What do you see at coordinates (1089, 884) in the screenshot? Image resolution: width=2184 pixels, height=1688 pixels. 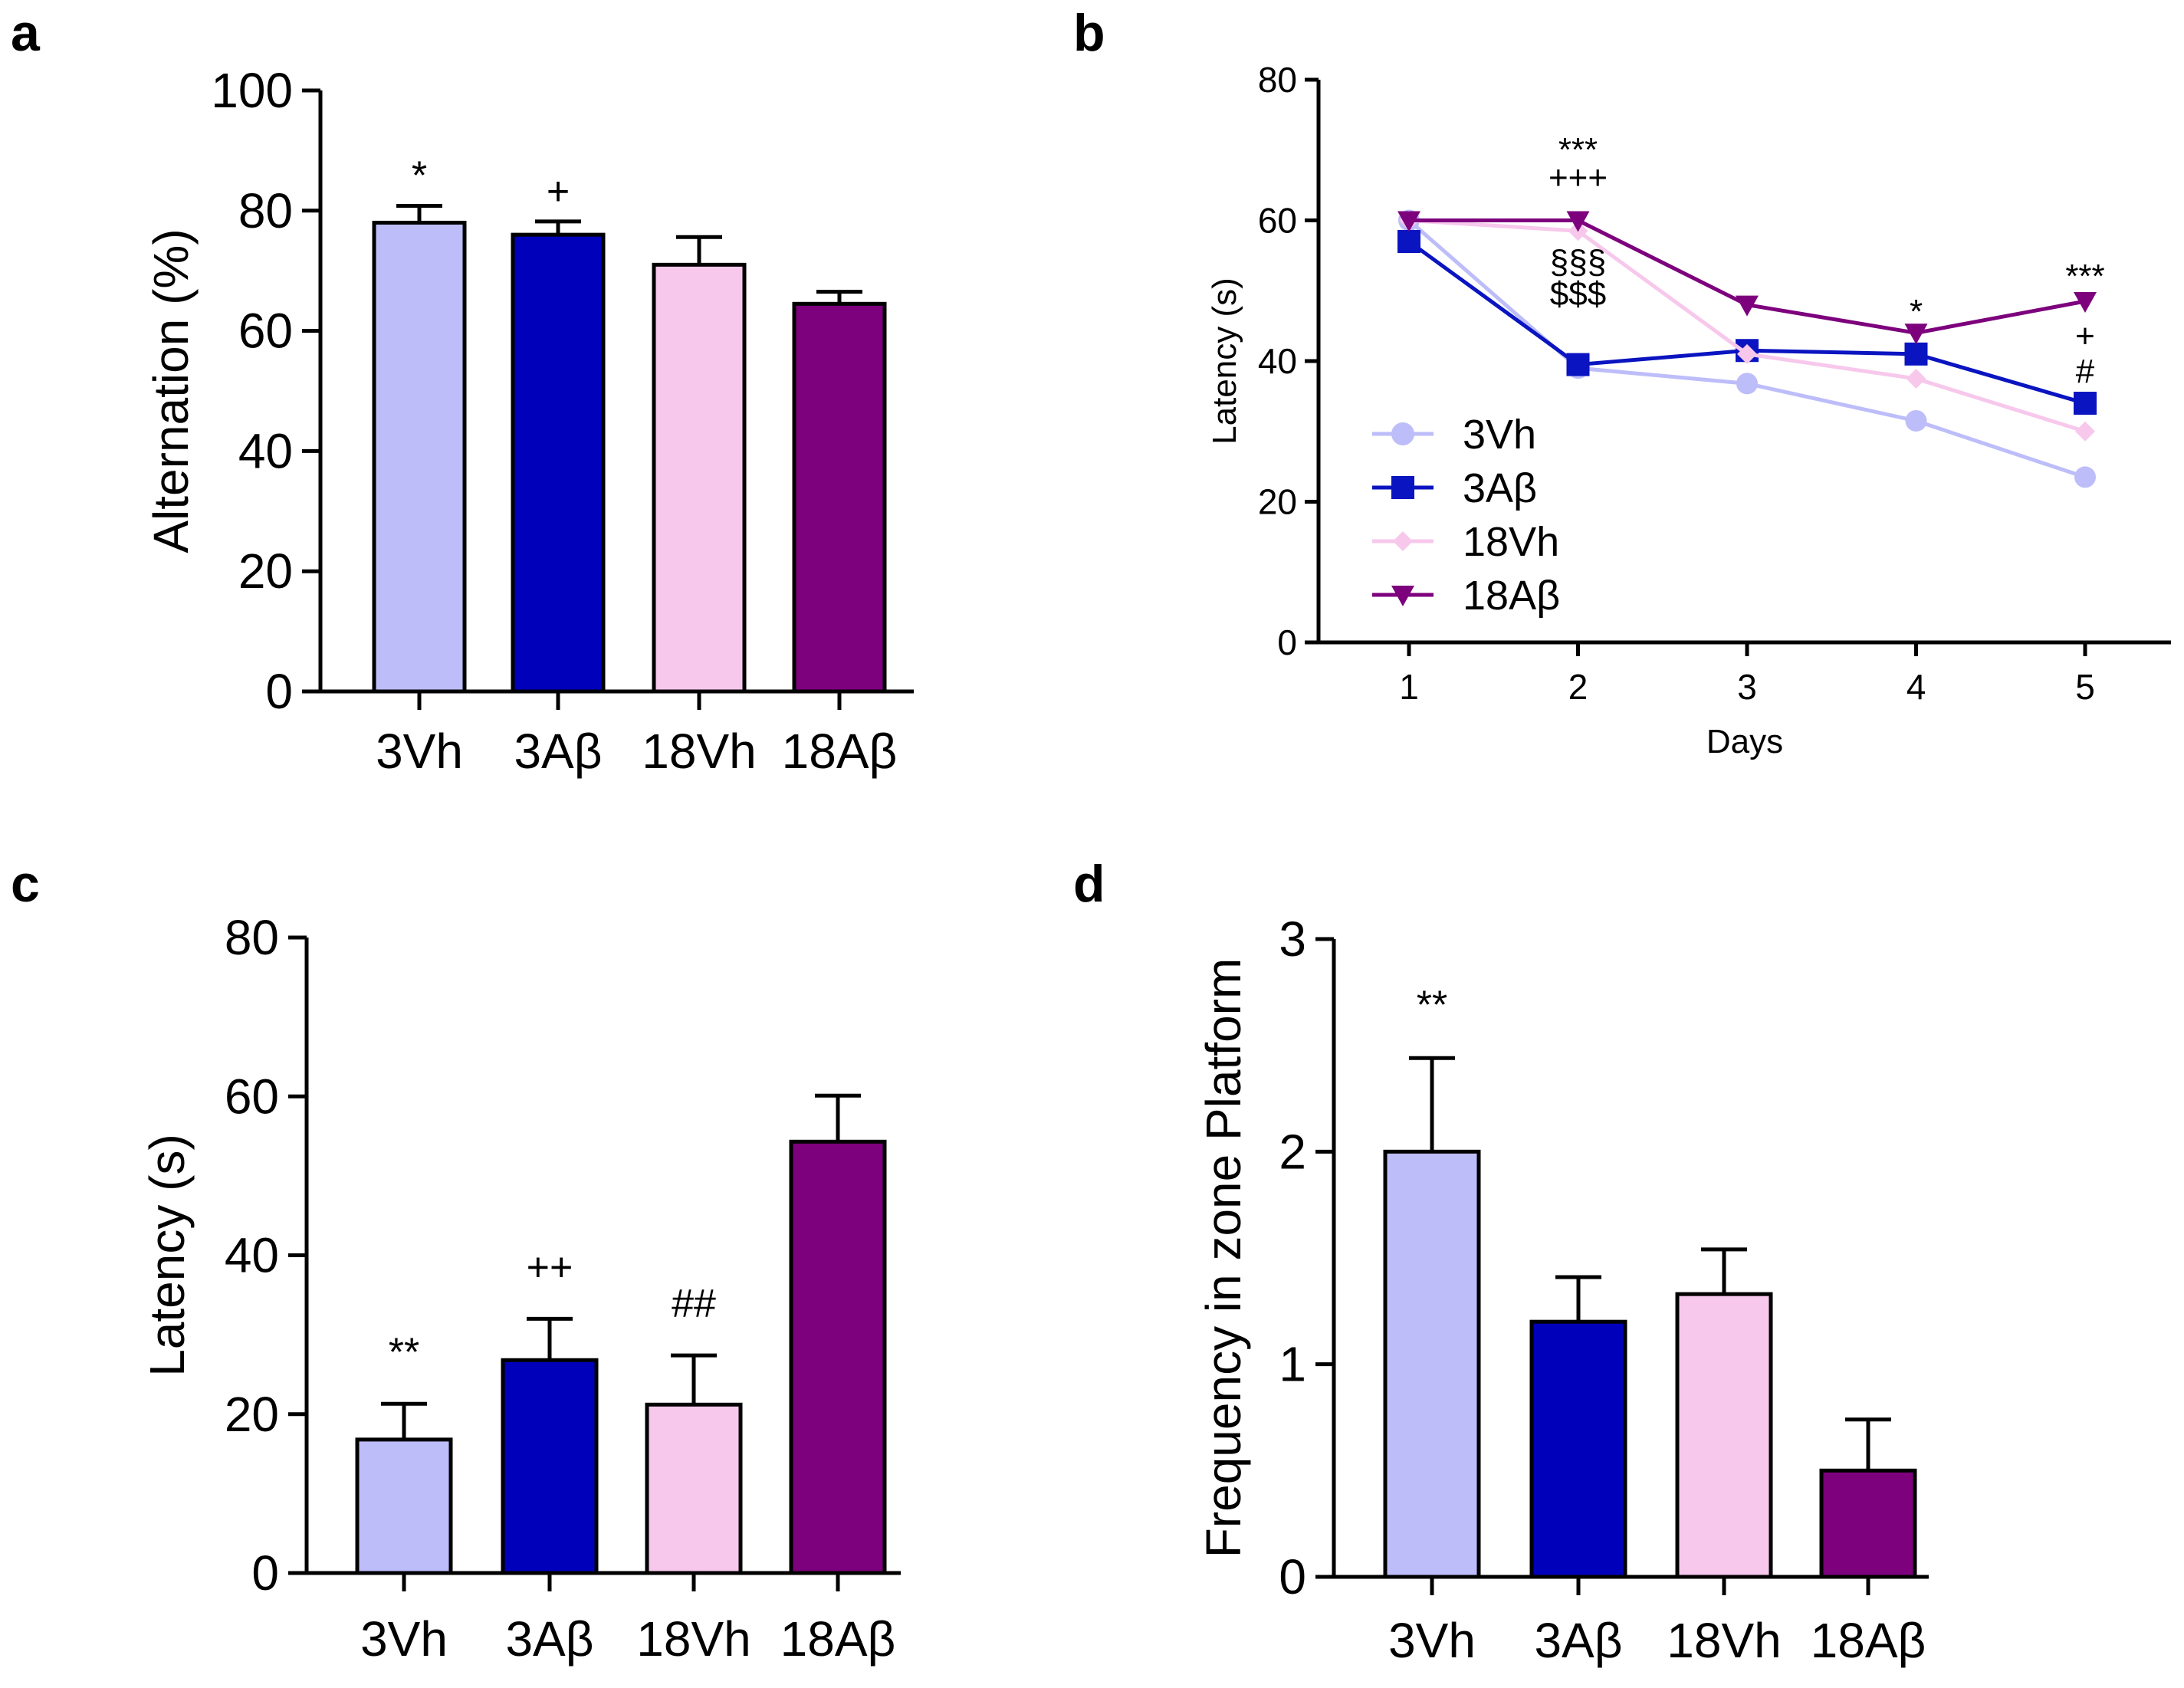 I see `panel-letter-d: d` at bounding box center [1089, 884].